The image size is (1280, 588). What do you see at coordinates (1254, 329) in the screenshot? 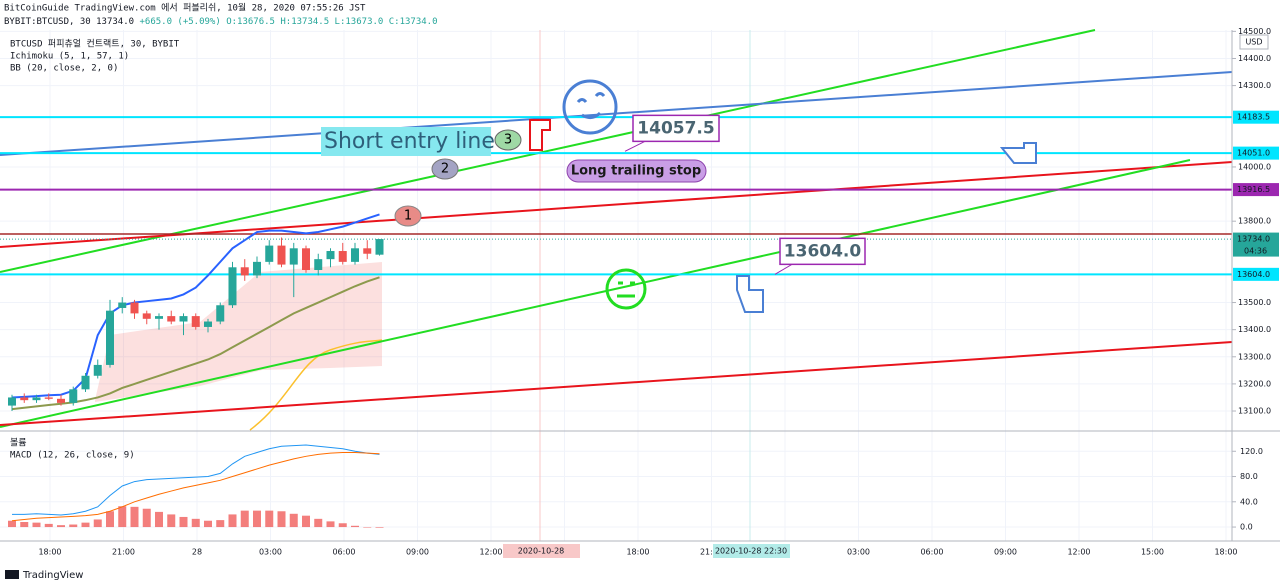
I see `y-tick-label: 13400.0` at bounding box center [1254, 329].